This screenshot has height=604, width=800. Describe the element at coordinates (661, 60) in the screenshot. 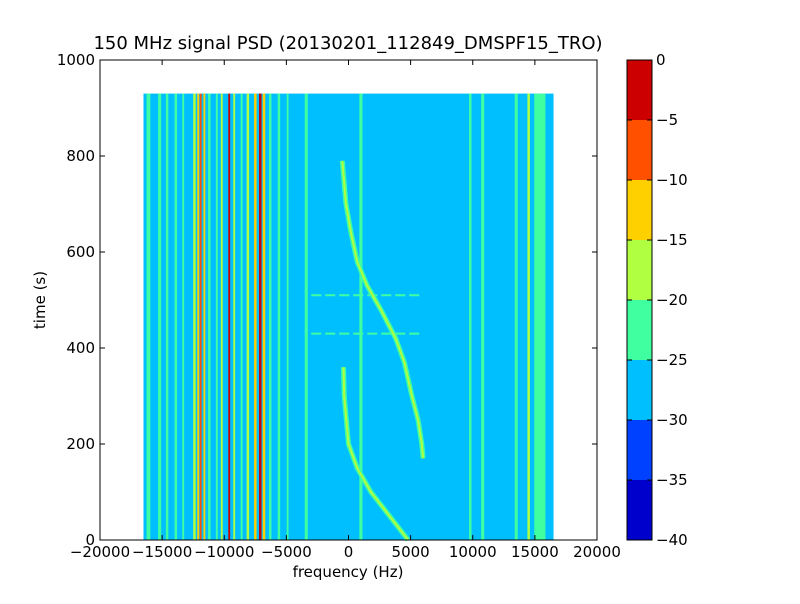

I see `colorbar-tick-label: 0` at that location.